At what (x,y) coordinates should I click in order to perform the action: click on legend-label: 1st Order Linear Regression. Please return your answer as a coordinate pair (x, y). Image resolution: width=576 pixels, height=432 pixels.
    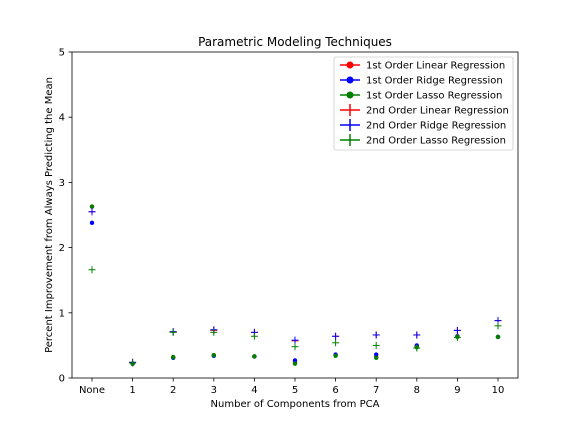
    Looking at the image, I should click on (435, 66).